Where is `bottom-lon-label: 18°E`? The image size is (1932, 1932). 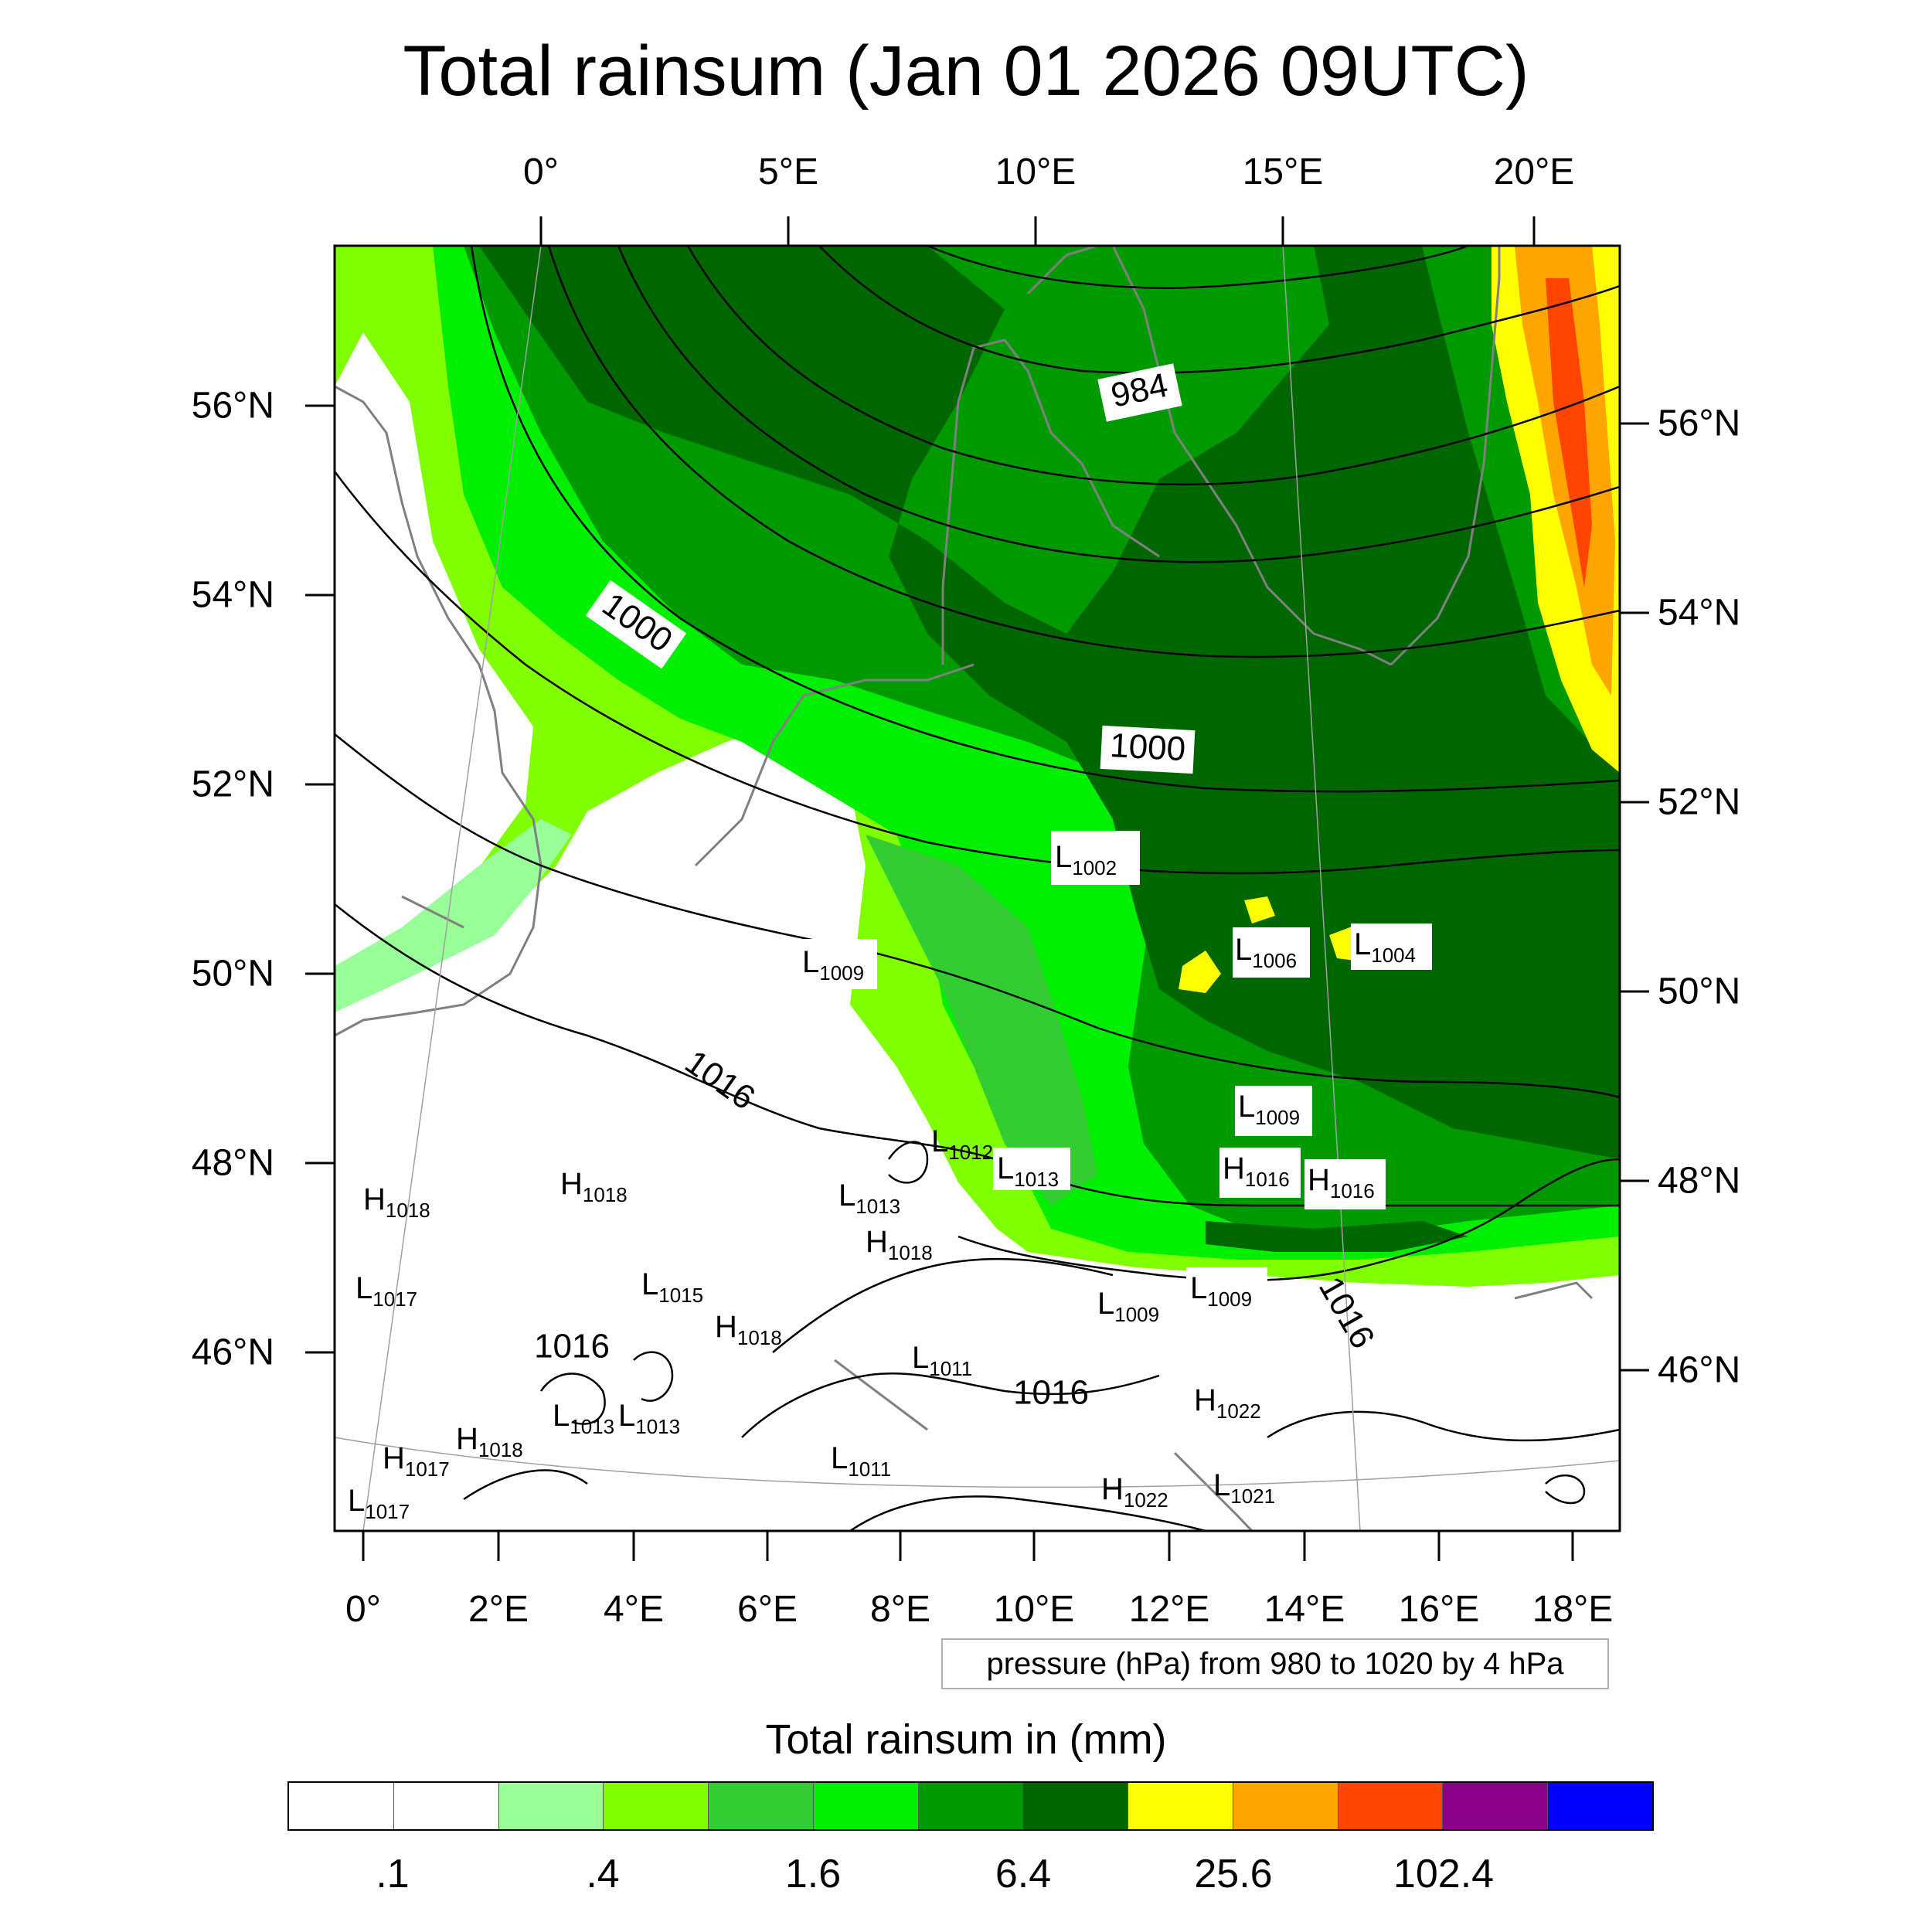
bottom-lon-label: 18°E is located at coordinates (1573, 1610).